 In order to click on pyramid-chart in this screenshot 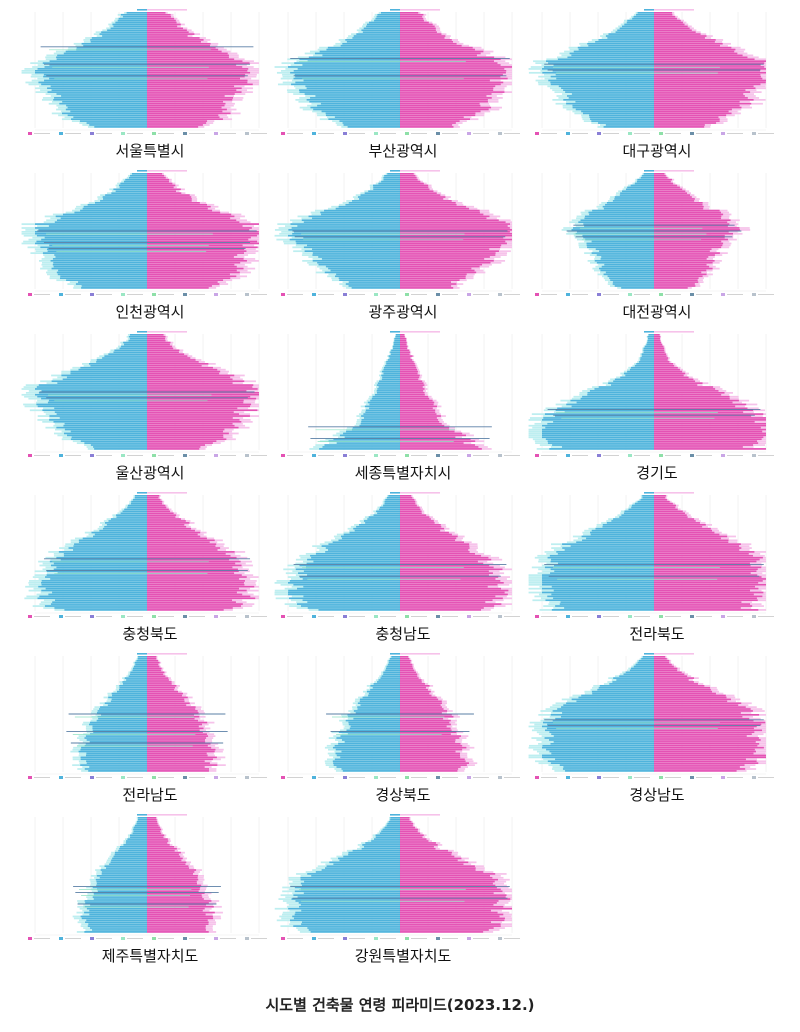, I will do `click(145, 555)`.